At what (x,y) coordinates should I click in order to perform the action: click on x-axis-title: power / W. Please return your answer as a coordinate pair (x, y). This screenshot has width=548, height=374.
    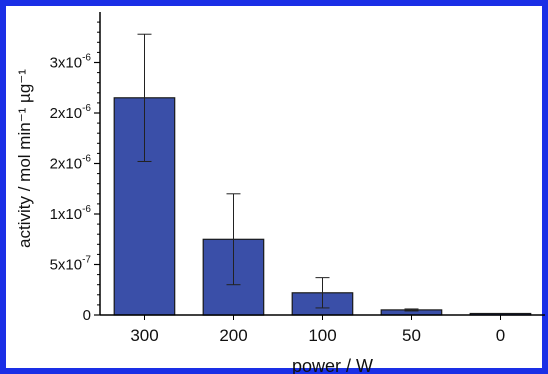
    Looking at the image, I should click on (332, 365).